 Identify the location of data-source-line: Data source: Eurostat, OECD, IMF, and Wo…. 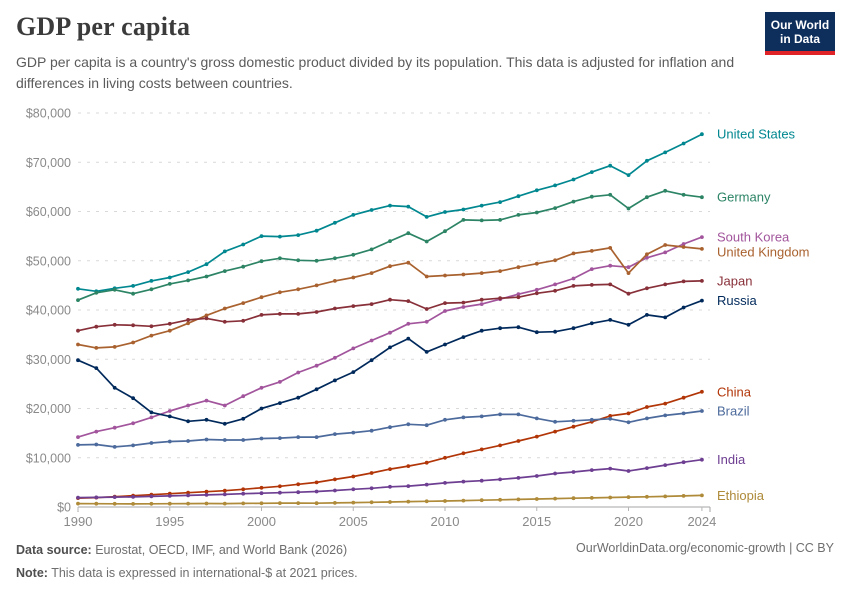
(187, 550).